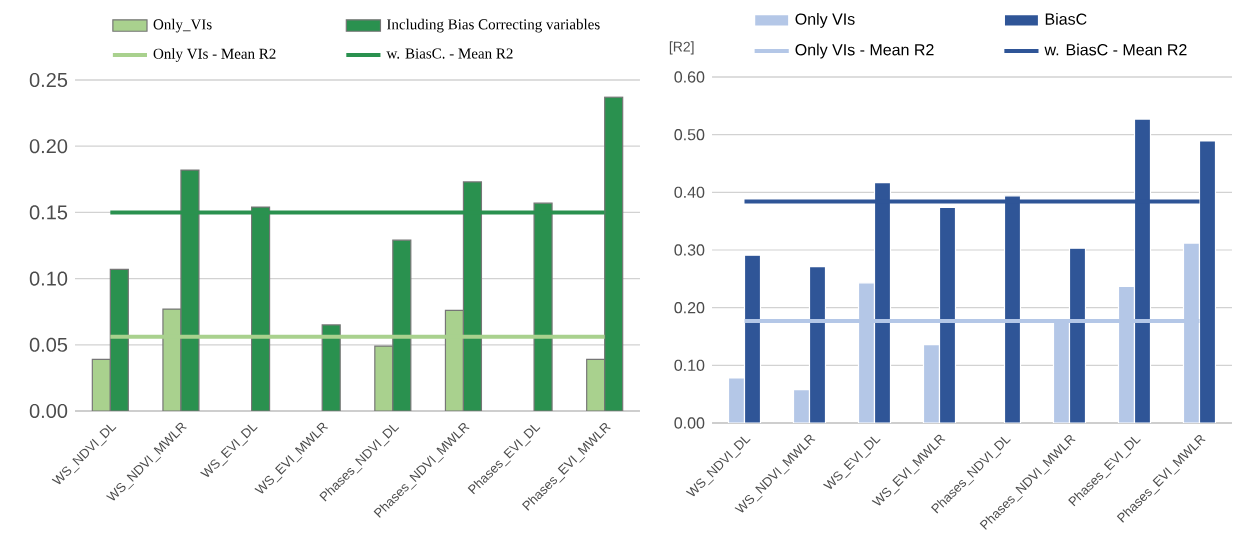 Image resolution: width=1238 pixels, height=542 pixels. I want to click on y-axis-title: [R2], so click(681, 48).